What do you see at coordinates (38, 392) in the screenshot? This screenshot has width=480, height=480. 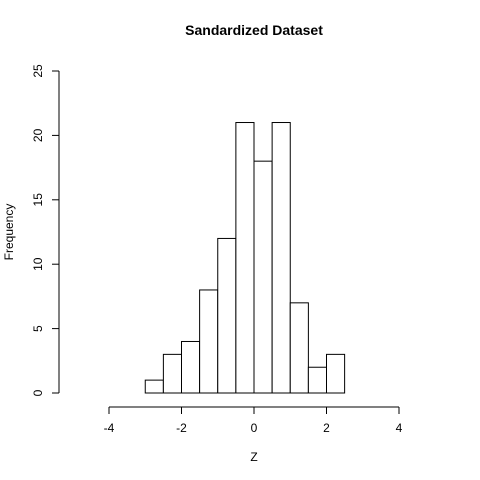 I see `y-tick-label: 0` at bounding box center [38, 392].